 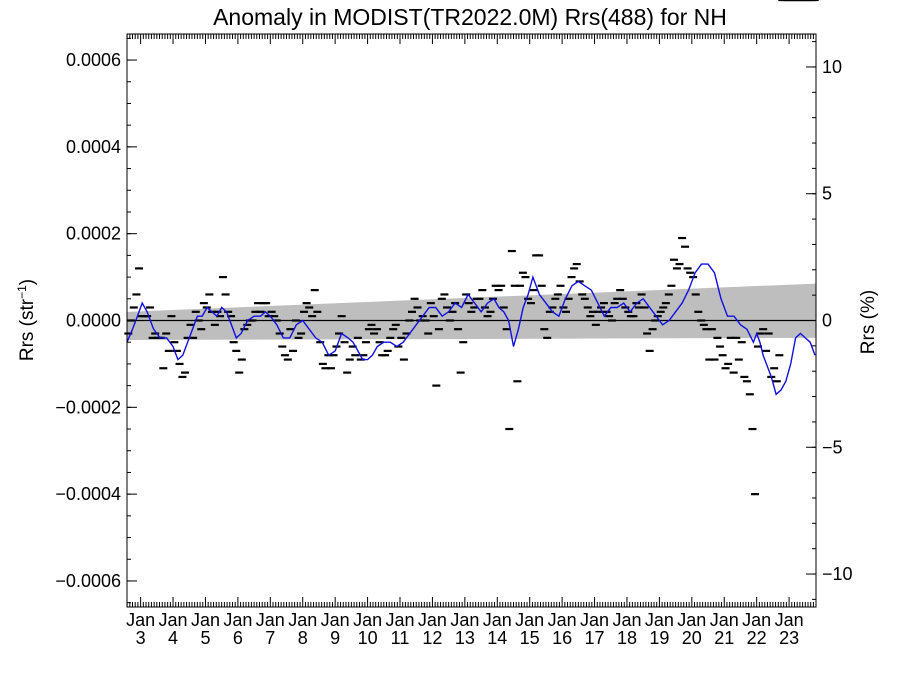 What do you see at coordinates (93, 147) in the screenshot?
I see `left-tick-label: 0.0004` at bounding box center [93, 147].